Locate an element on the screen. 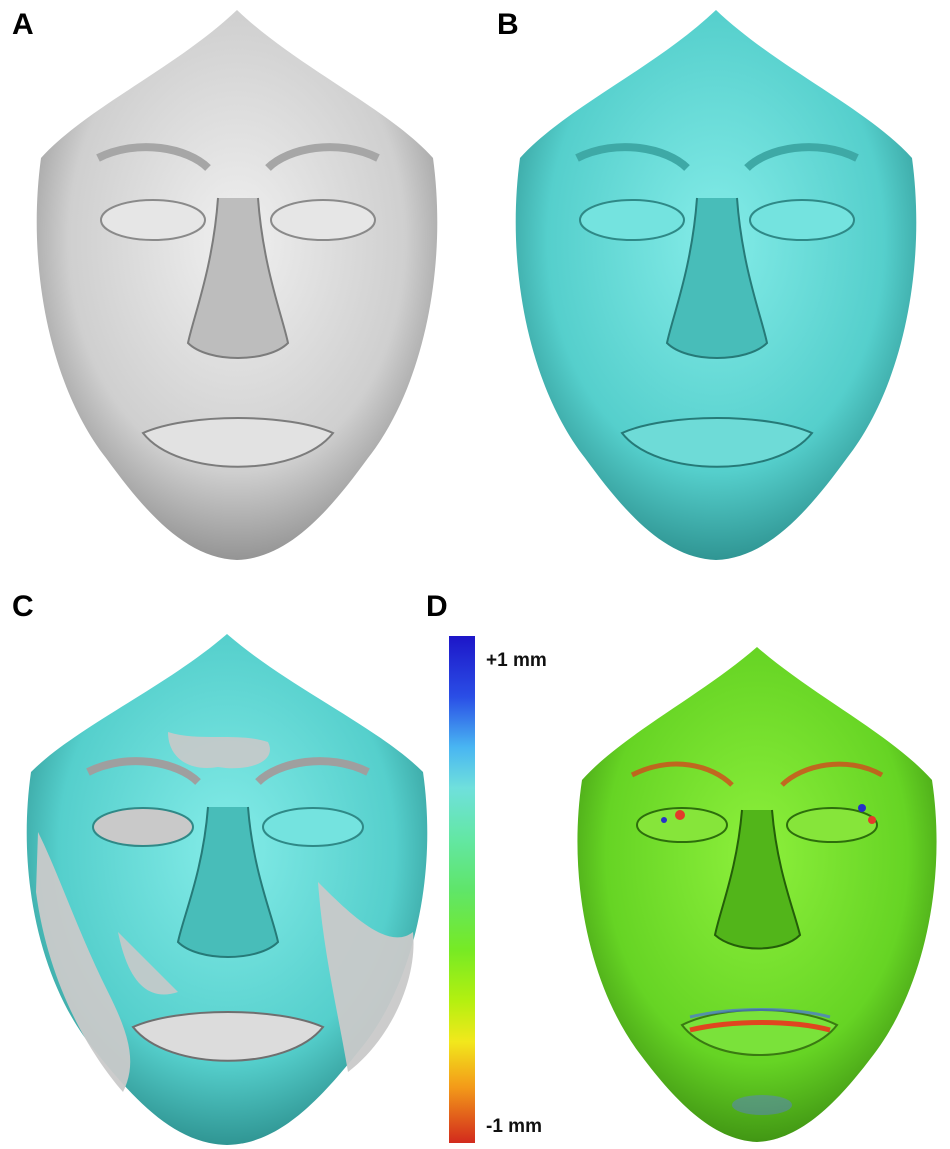  scale-min-label: -1 mm is located at coordinates (514, 1126).